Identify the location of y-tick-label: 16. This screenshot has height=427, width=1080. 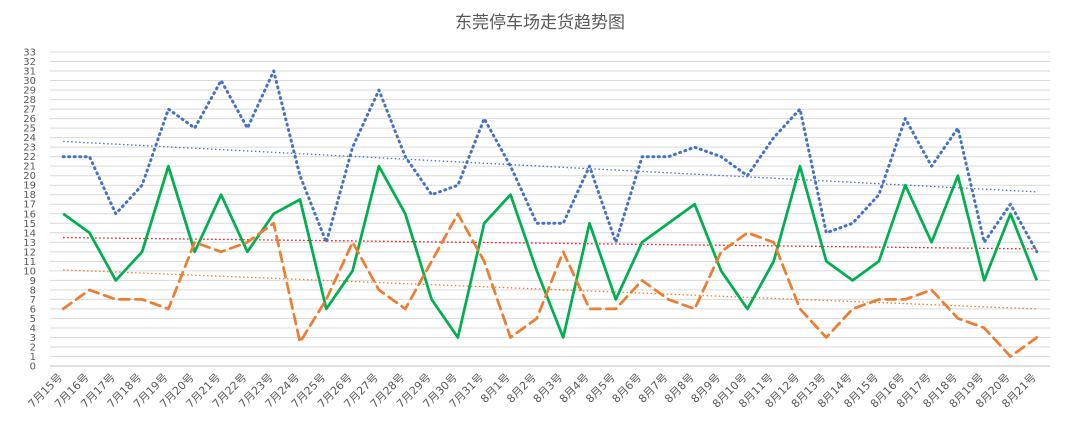
(29, 214).